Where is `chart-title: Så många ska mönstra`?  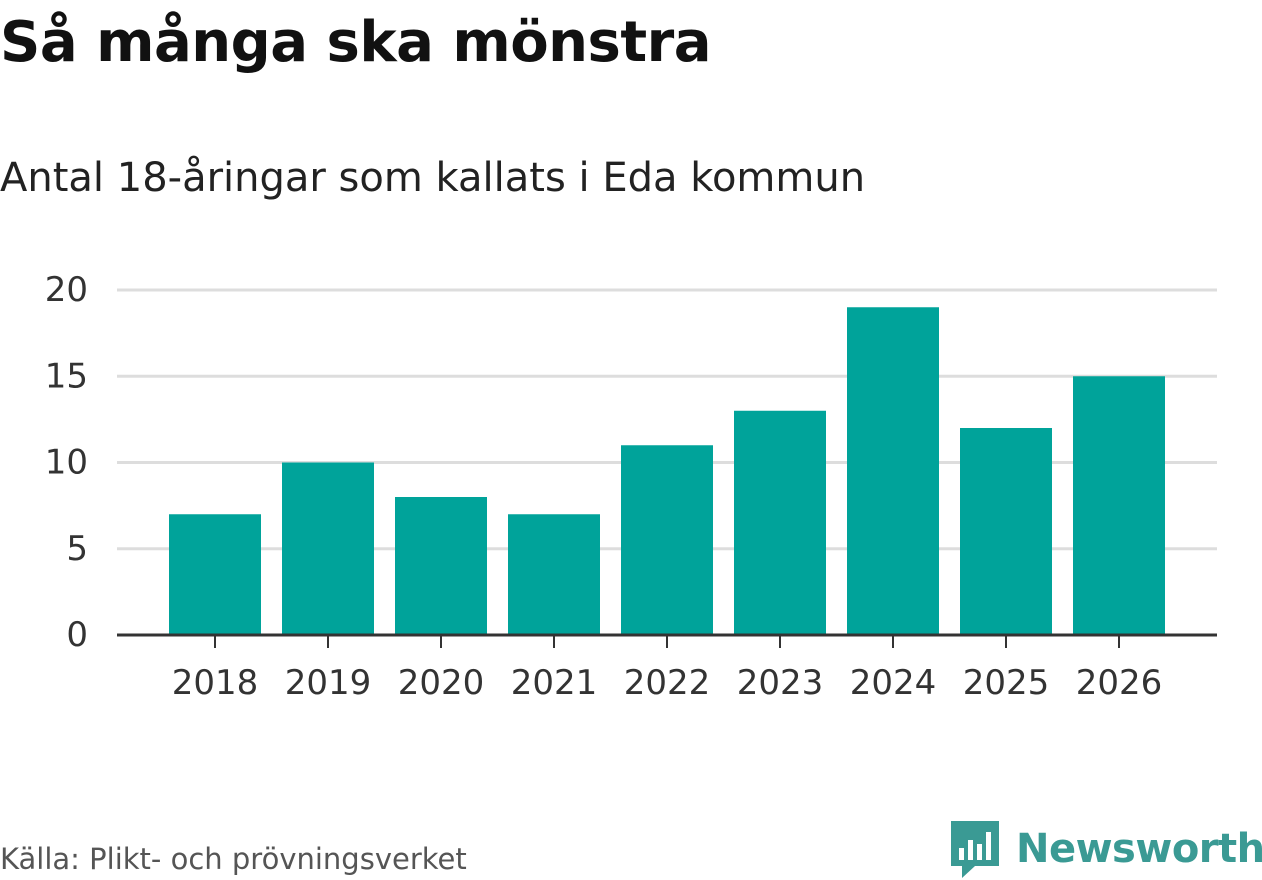 chart-title: Så många ska mönstra is located at coordinates (356, 42).